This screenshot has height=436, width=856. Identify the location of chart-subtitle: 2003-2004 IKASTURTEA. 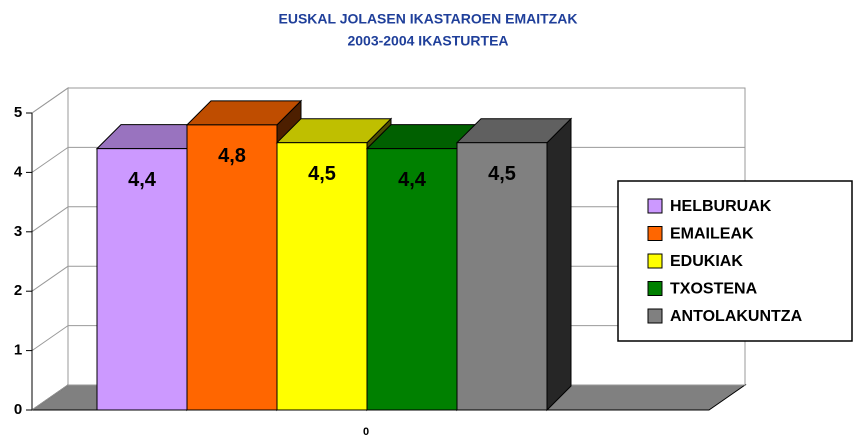
(427, 41).